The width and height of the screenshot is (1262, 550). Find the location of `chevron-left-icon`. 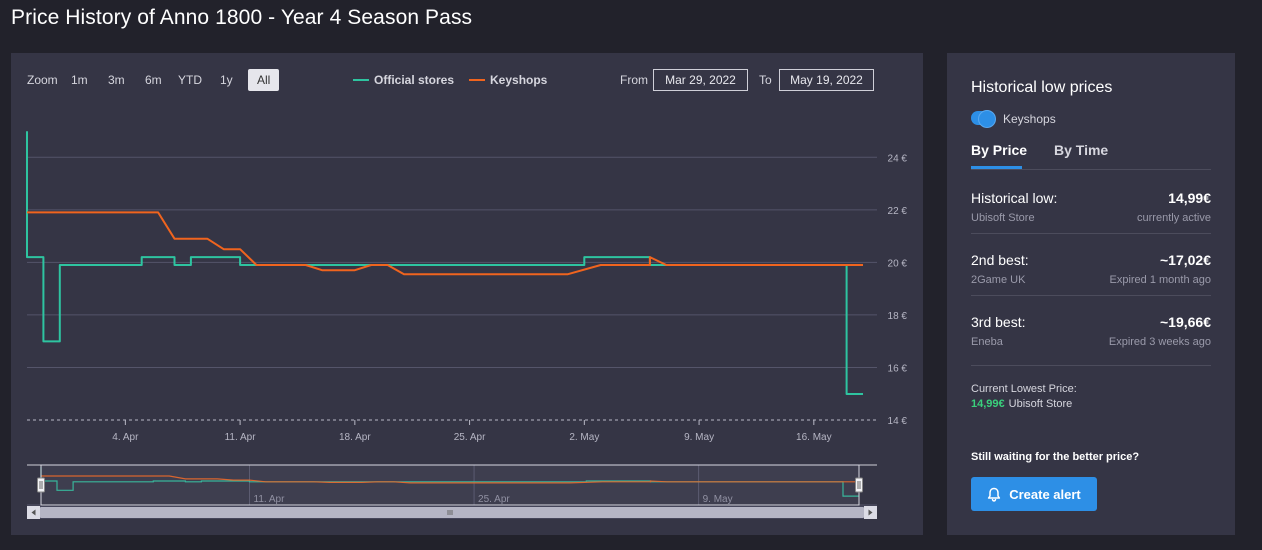

chevron-left-icon is located at coordinates (33, 512).